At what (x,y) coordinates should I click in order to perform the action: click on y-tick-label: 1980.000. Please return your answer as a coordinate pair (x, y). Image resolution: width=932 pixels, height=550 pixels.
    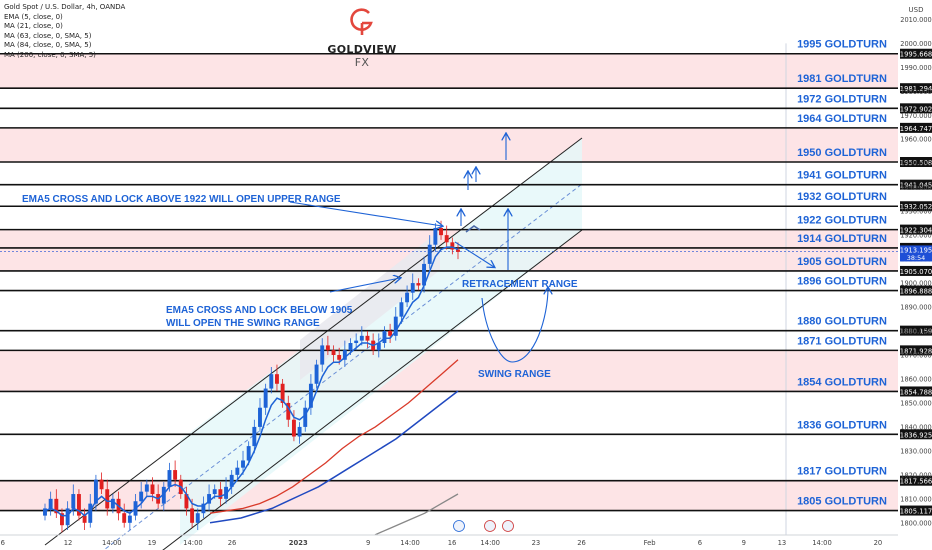
    Looking at the image, I should click on (915, 92).